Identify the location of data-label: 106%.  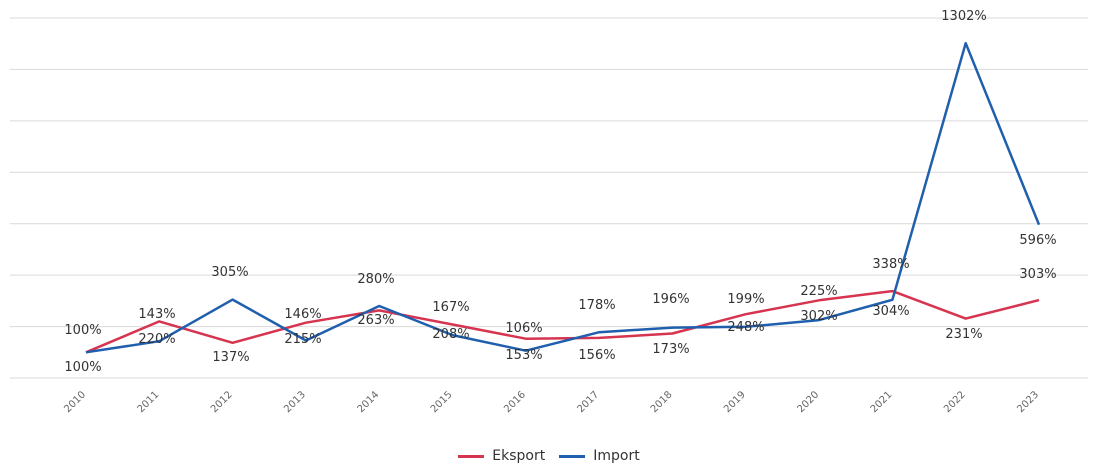
(523, 328).